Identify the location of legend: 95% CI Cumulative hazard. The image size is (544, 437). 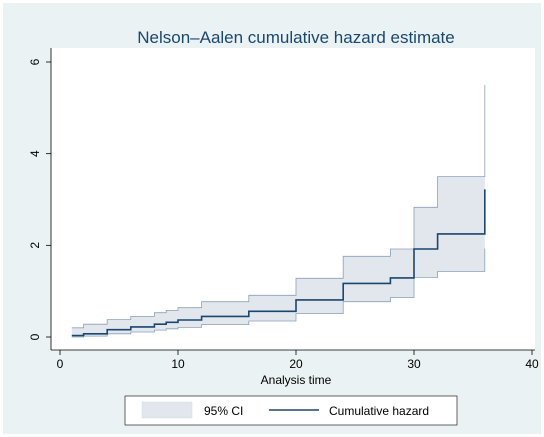
(291, 410).